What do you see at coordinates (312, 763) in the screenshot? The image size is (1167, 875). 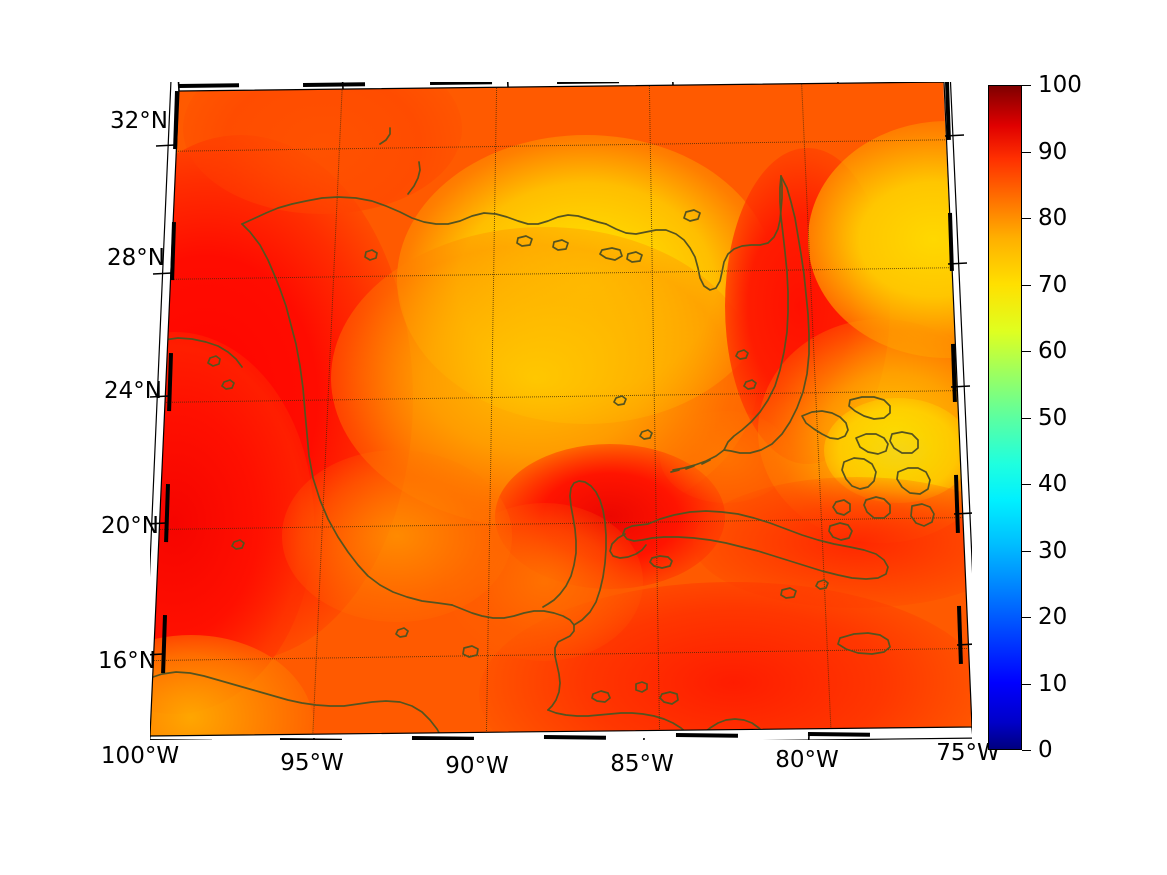 I see `lon-tick-label-95w: 95°W` at bounding box center [312, 763].